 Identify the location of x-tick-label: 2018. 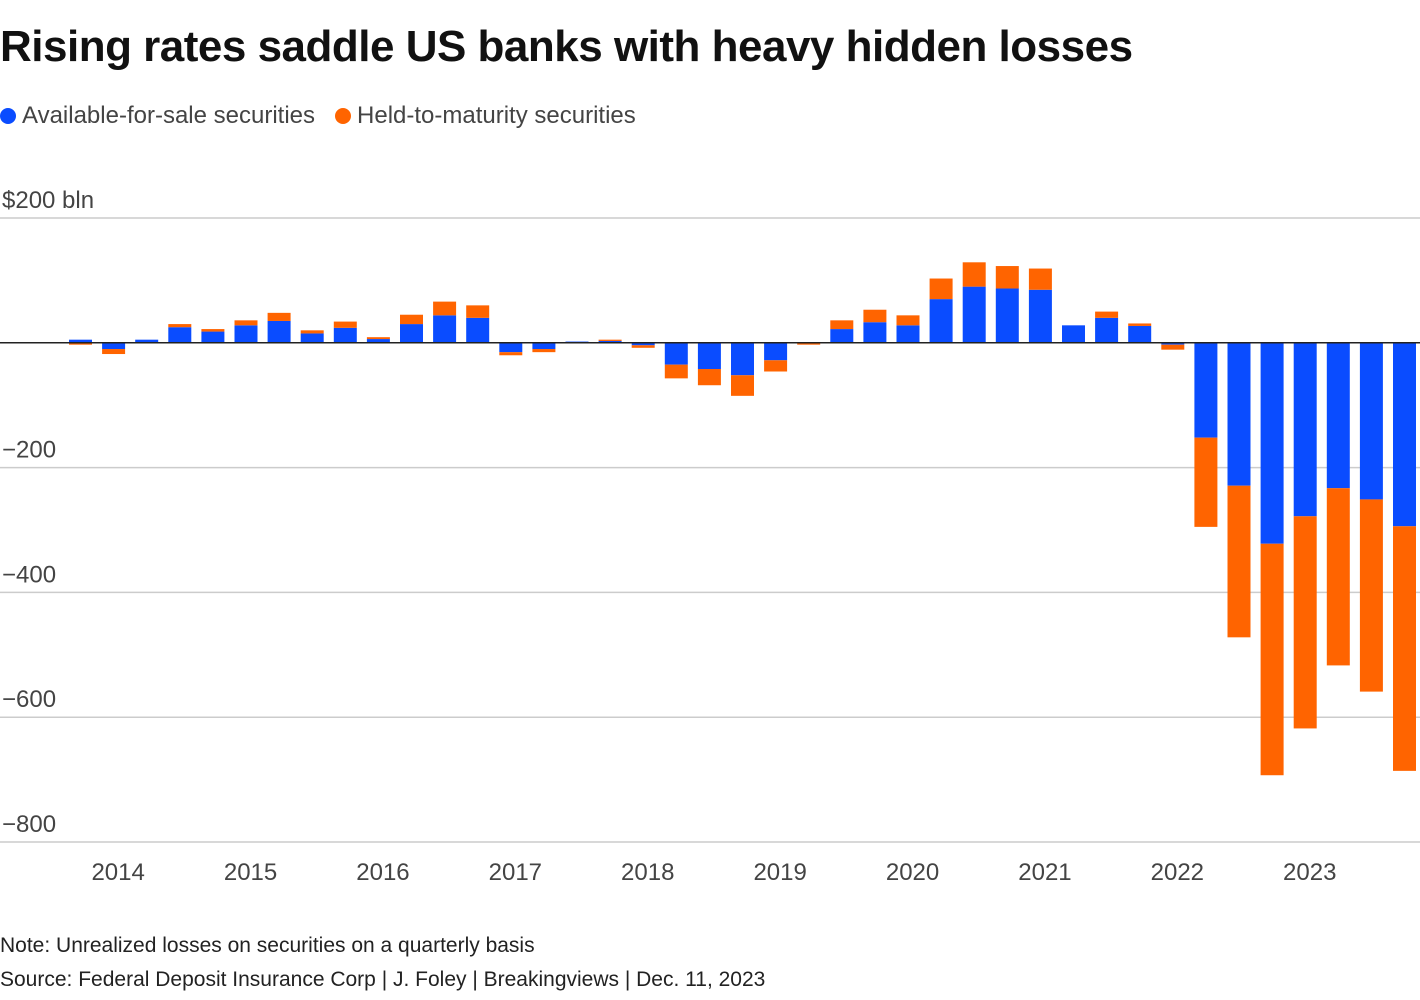
(647, 872).